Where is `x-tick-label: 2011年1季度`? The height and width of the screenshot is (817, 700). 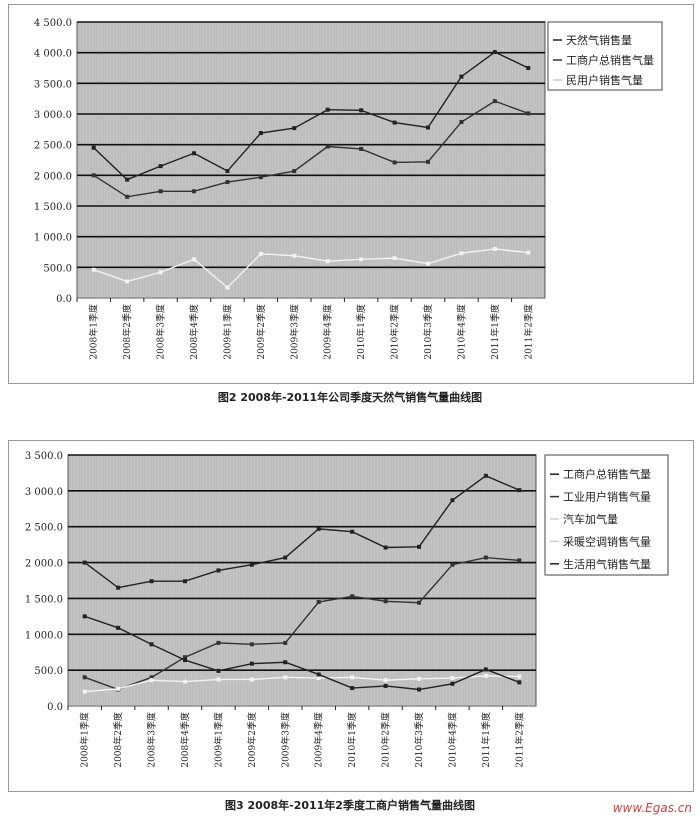 x-tick-label: 2011年1季度 is located at coordinates (495, 332).